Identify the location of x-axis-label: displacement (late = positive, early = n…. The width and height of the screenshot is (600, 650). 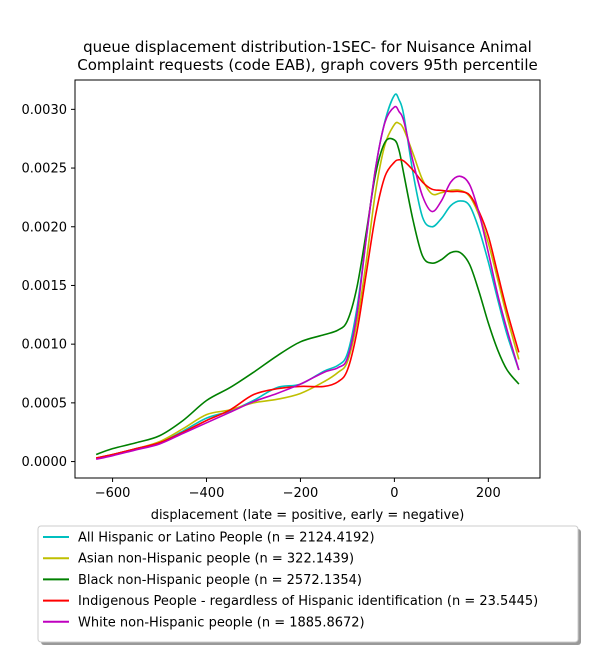
(308, 515).